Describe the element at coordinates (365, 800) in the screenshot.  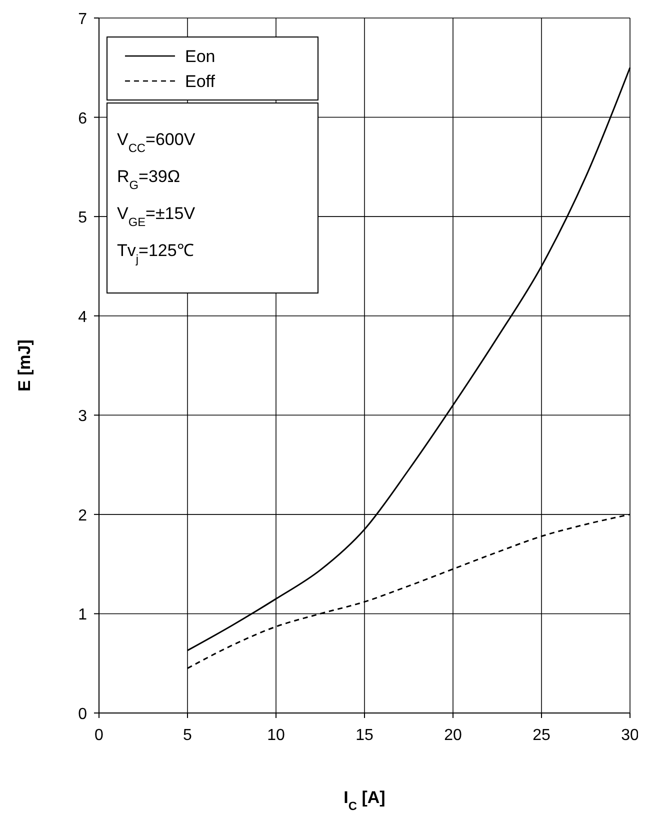
I see `x-axis-title: I$_{C}$ [A]` at that location.